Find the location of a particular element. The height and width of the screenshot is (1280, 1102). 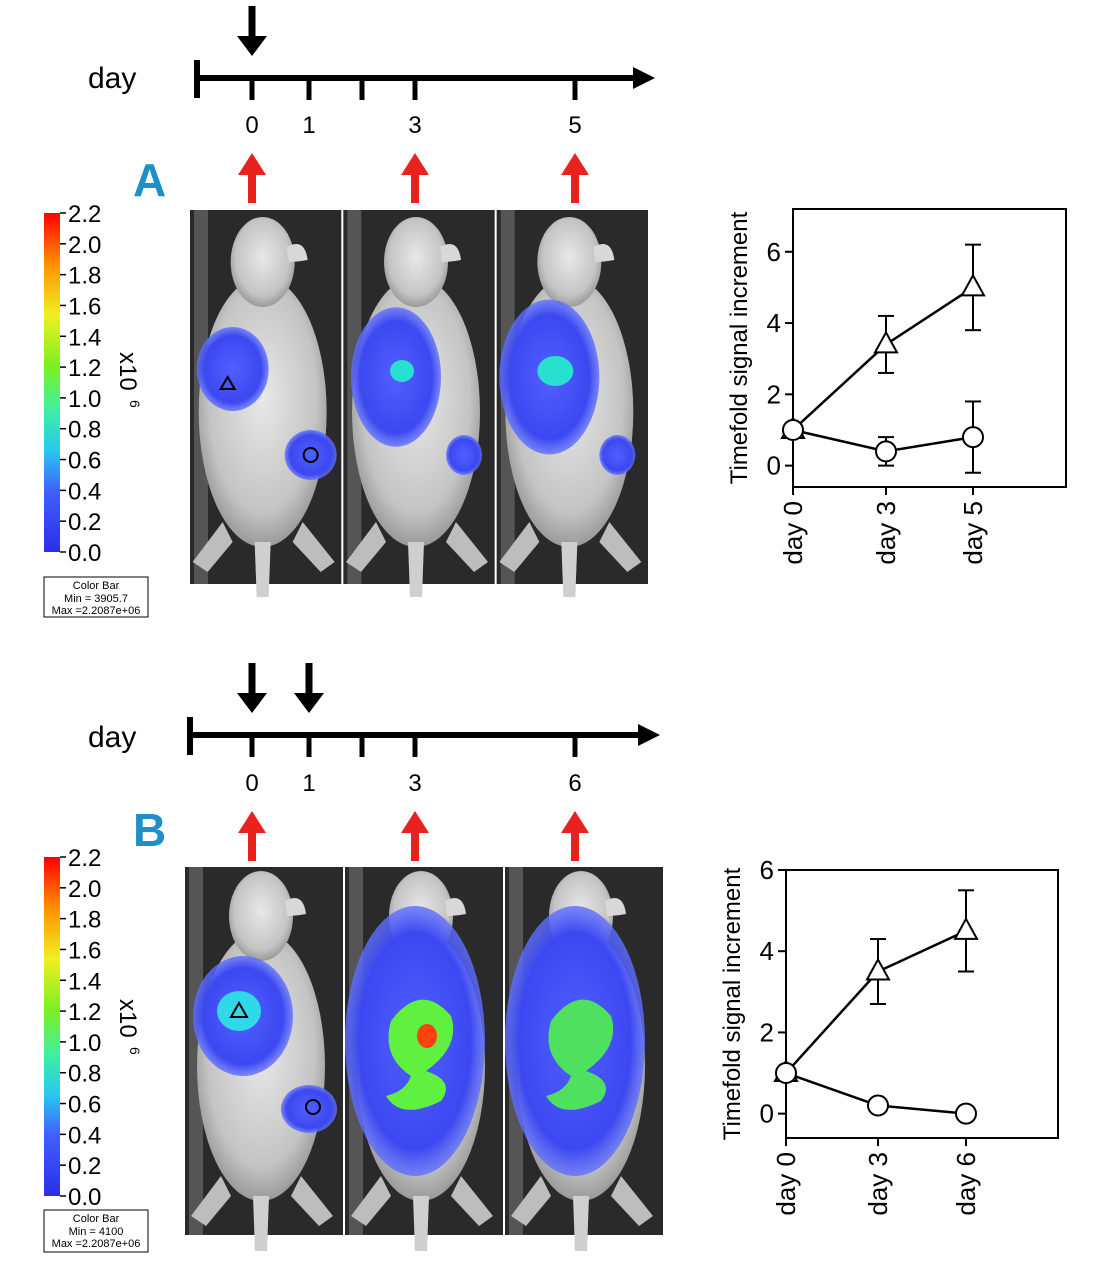

info-box-frame is located at coordinates (96, 597).